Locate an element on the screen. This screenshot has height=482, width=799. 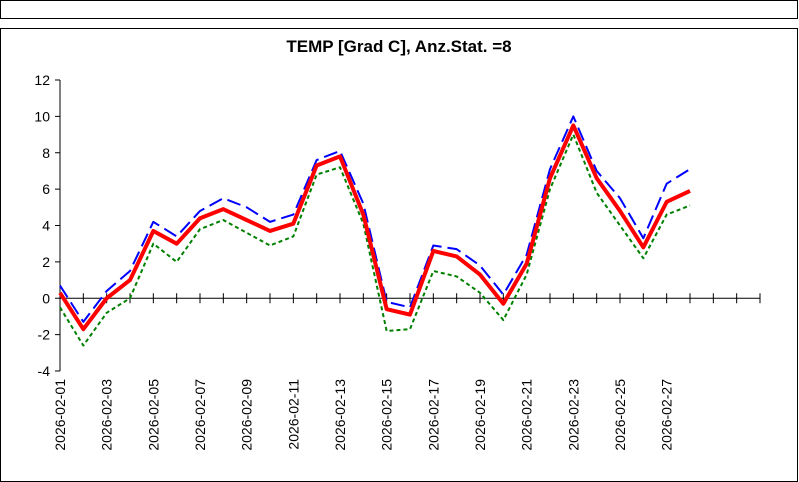
x-tick-label: 2026-02-13 is located at coordinates (340, 415).